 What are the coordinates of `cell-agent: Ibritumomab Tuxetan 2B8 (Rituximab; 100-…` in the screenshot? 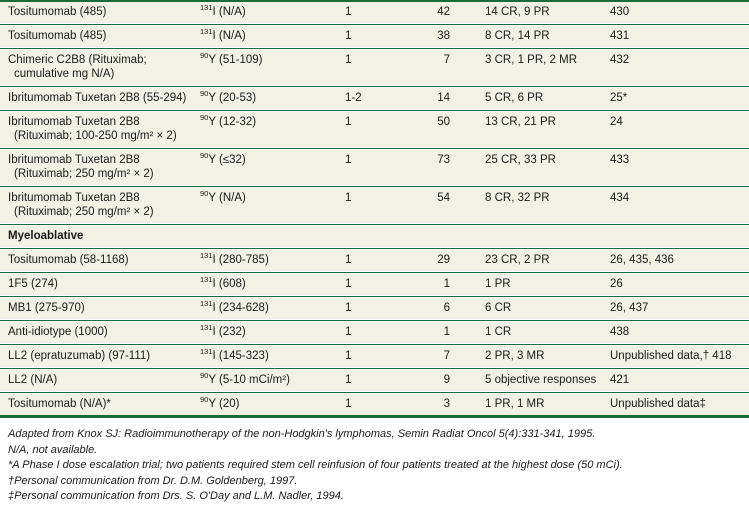 It's located at (104, 129).